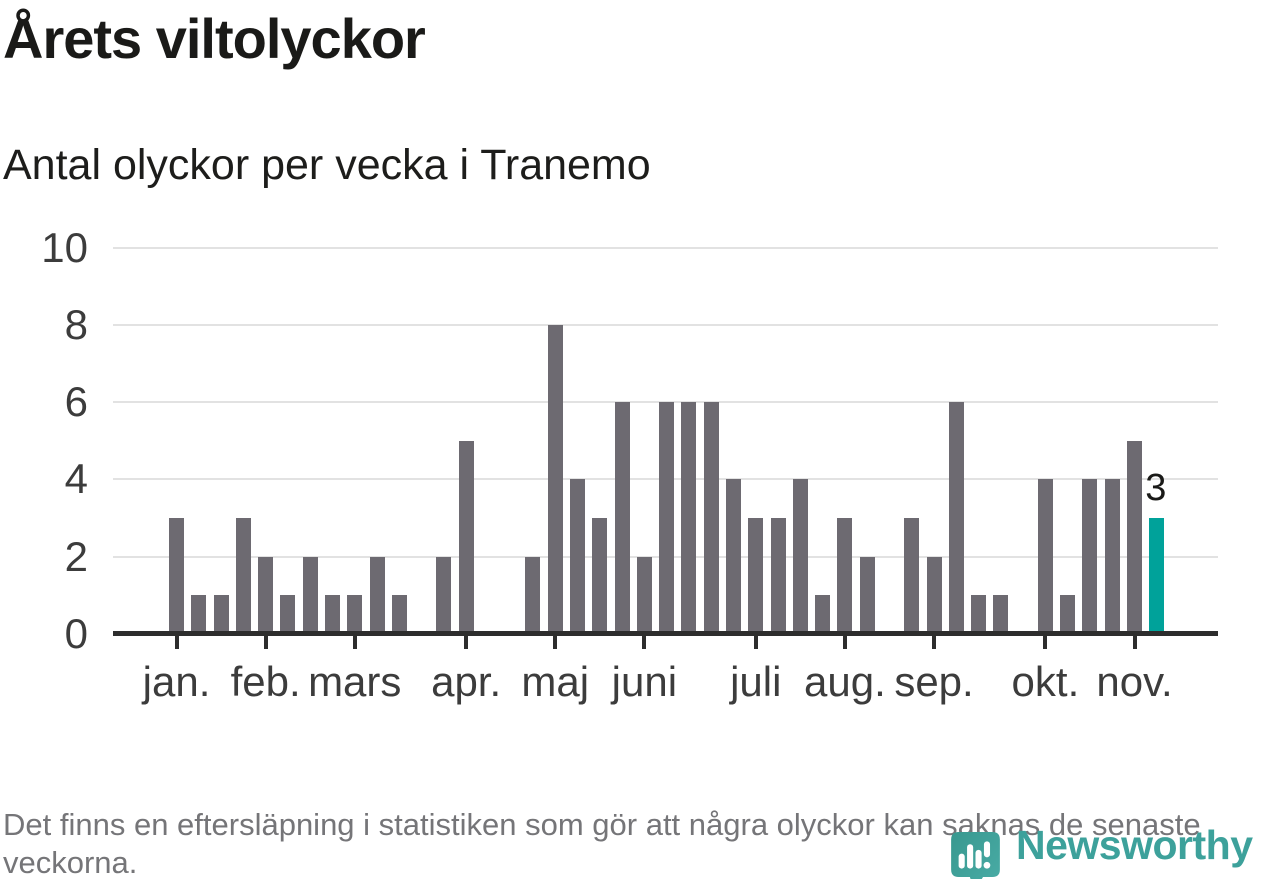 The image size is (1262, 879). I want to click on y-axis-label-0: 0, so click(76, 633).